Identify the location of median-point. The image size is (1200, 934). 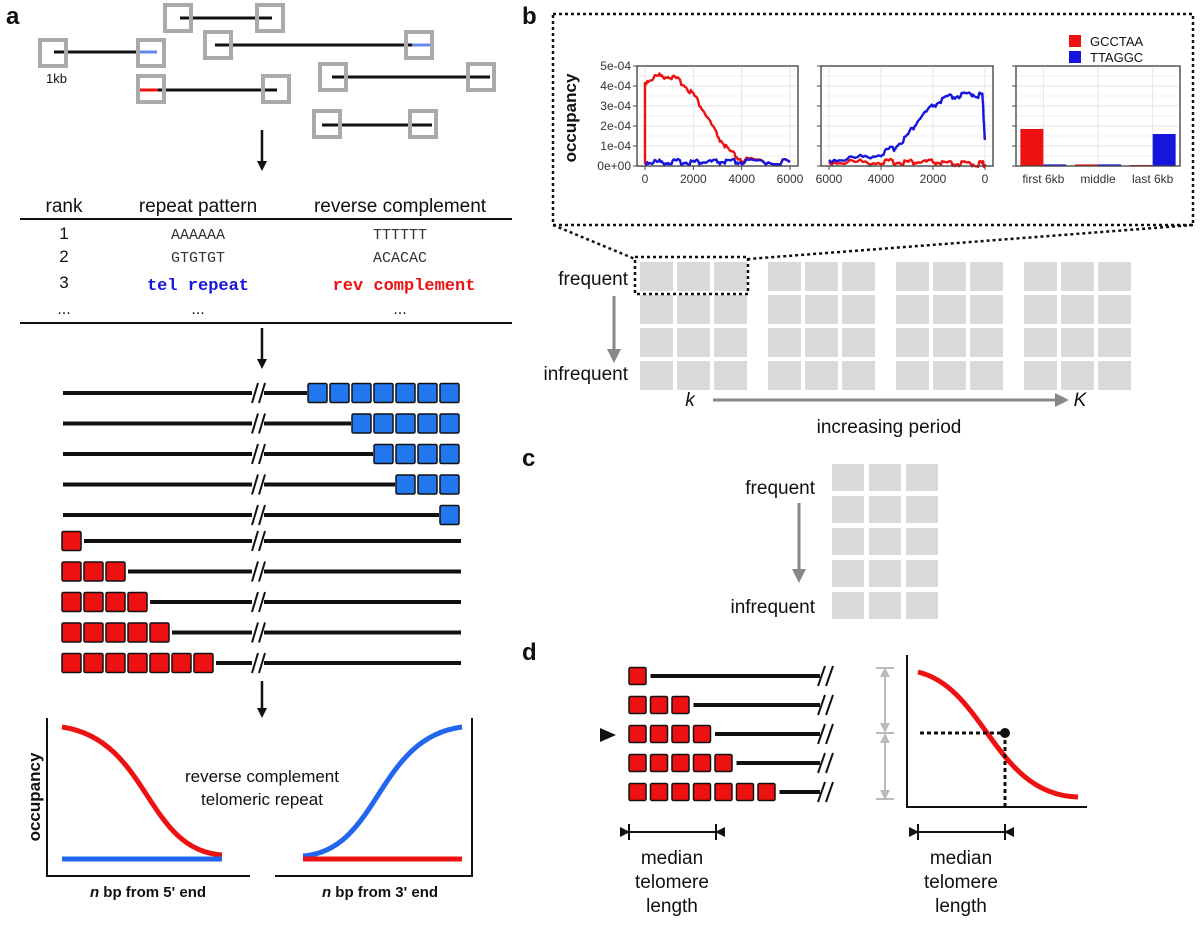
(1005, 733).